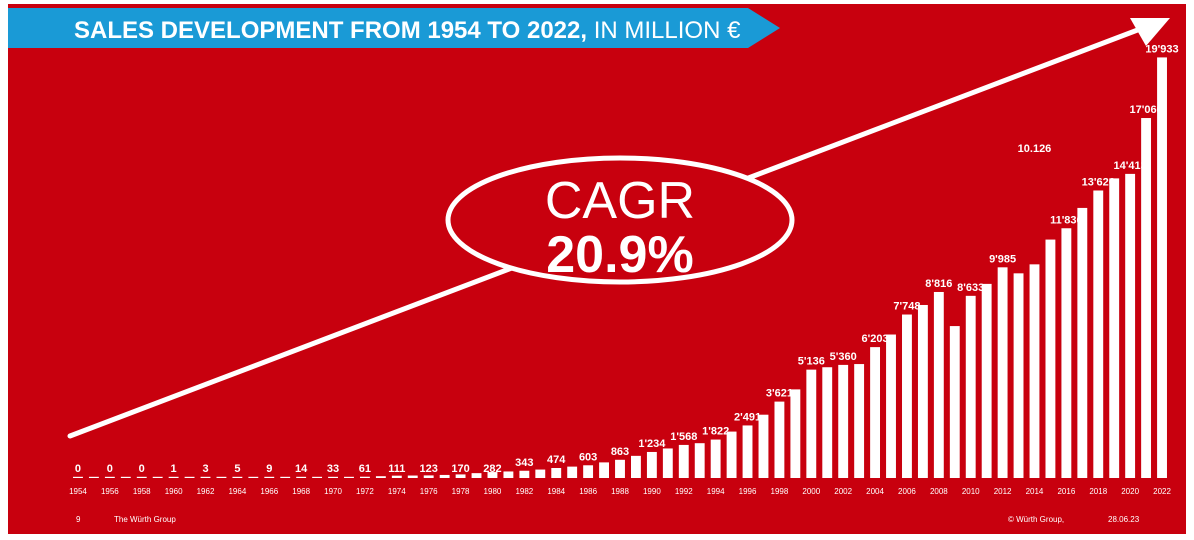 This screenshot has width=1194, height=540. What do you see at coordinates (78, 469) in the screenshot?
I see `data-label-1954: 0` at bounding box center [78, 469].